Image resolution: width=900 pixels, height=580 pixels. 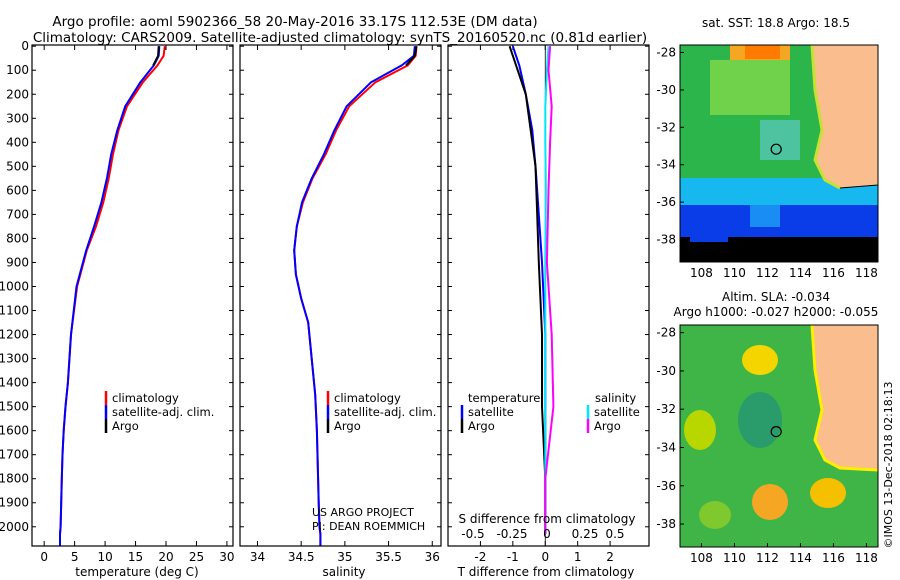 What do you see at coordinates (14, 359) in the screenshot?
I see `depth-tick-label: 1300` at bounding box center [14, 359].